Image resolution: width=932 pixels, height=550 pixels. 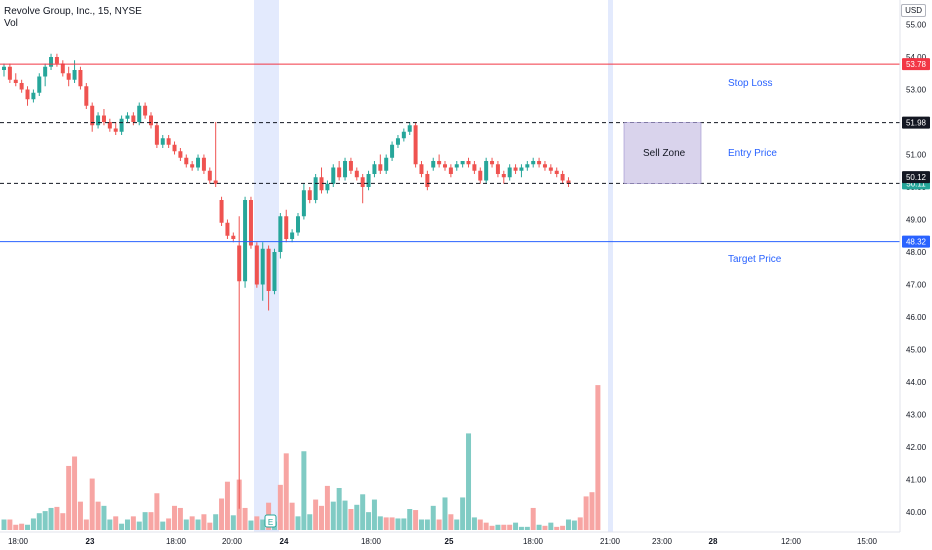 I want to click on earnings-marker-label: E, so click(x=270, y=522).